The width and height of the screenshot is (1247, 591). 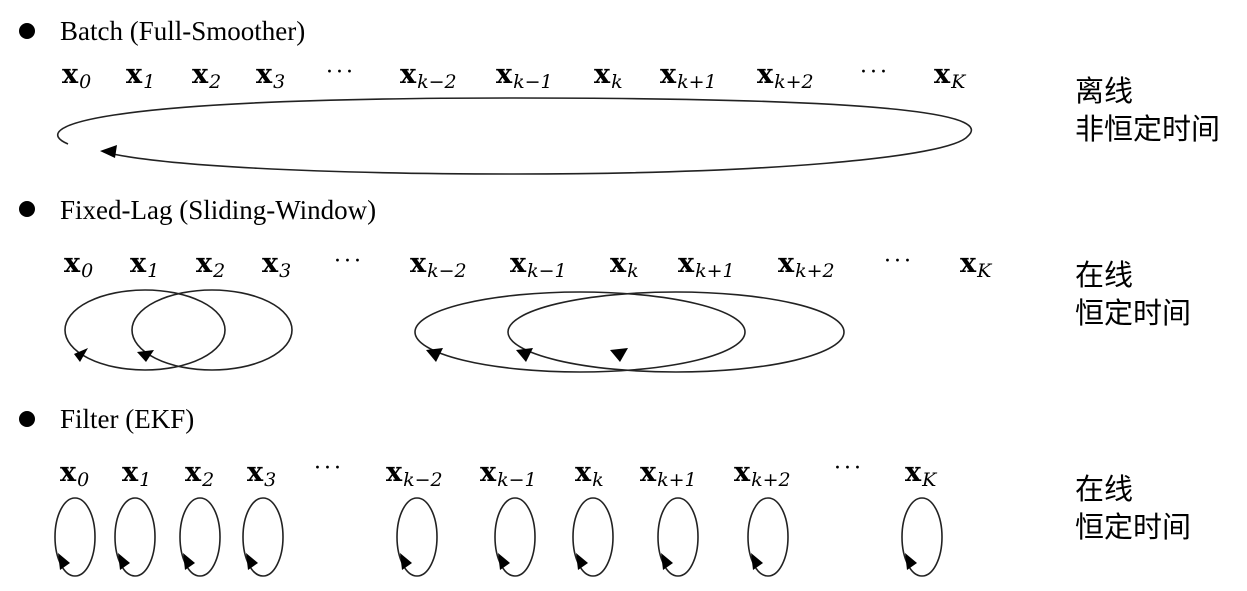 I want to click on batch-loop-arrowhead, so click(x=108, y=151).